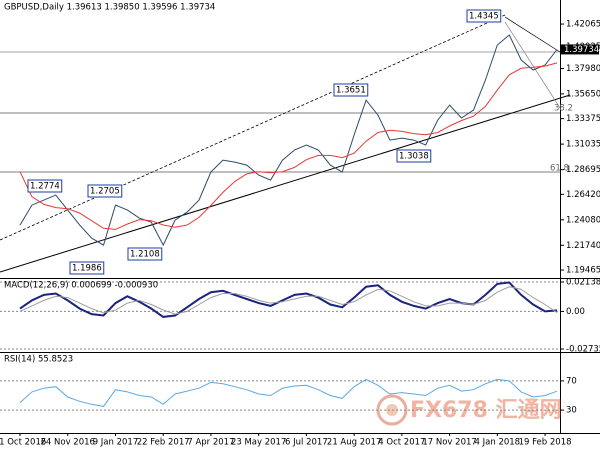  What do you see at coordinates (68, 443) in the screenshot?
I see `x-tick-label: 24 Nov 2016` at bounding box center [68, 443].